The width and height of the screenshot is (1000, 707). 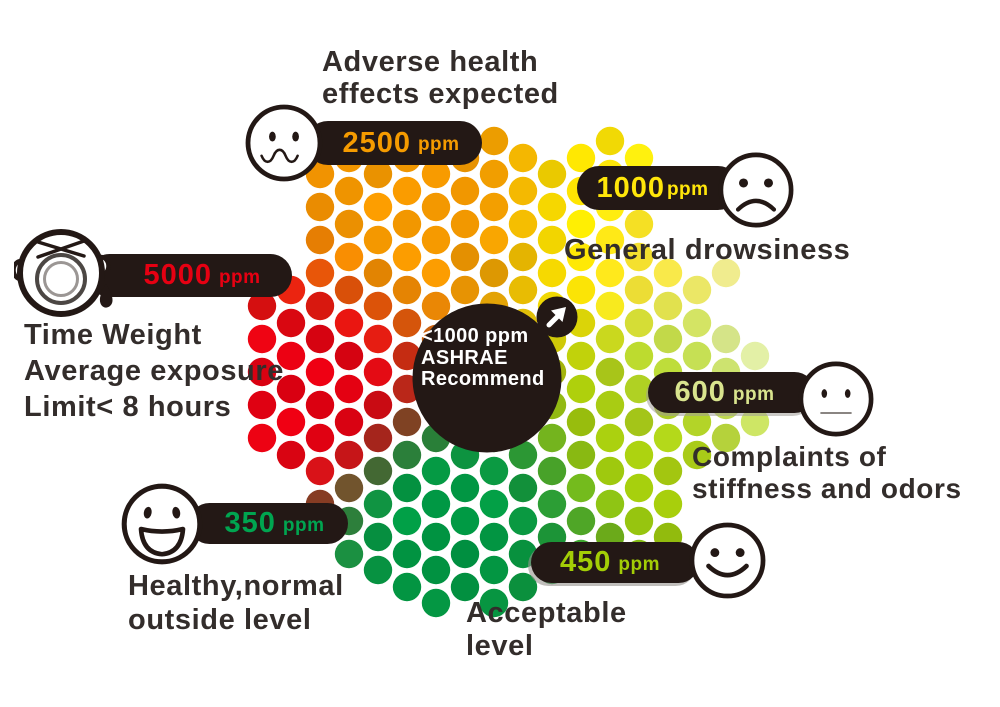 What do you see at coordinates (475, 336) in the screenshot?
I see `bubble-line: <1000 ppm` at bounding box center [475, 336].